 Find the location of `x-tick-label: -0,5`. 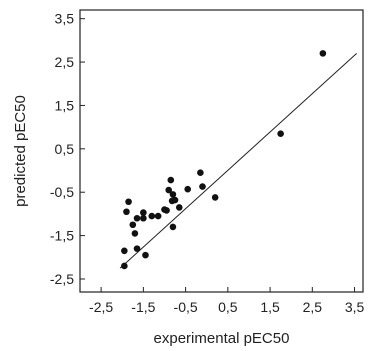

x-tick-label: -0,5 is located at coordinates (186, 307).